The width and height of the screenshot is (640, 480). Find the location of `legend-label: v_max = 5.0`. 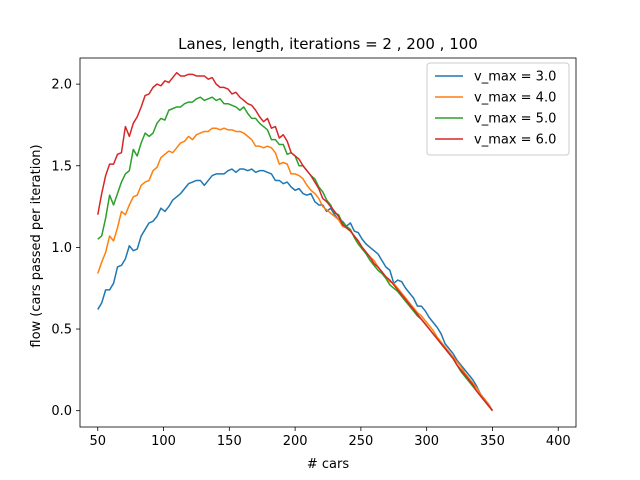

legend-label: v_max = 5.0 is located at coordinates (515, 119).